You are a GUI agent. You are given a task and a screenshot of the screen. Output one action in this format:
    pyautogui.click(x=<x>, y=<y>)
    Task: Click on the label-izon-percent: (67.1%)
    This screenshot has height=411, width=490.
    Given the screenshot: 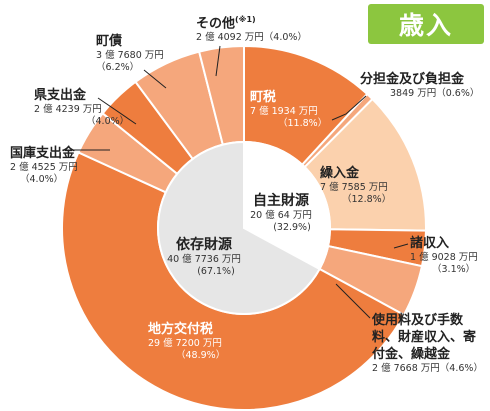 What is the action you would take?
    pyautogui.click(x=216, y=271)
    